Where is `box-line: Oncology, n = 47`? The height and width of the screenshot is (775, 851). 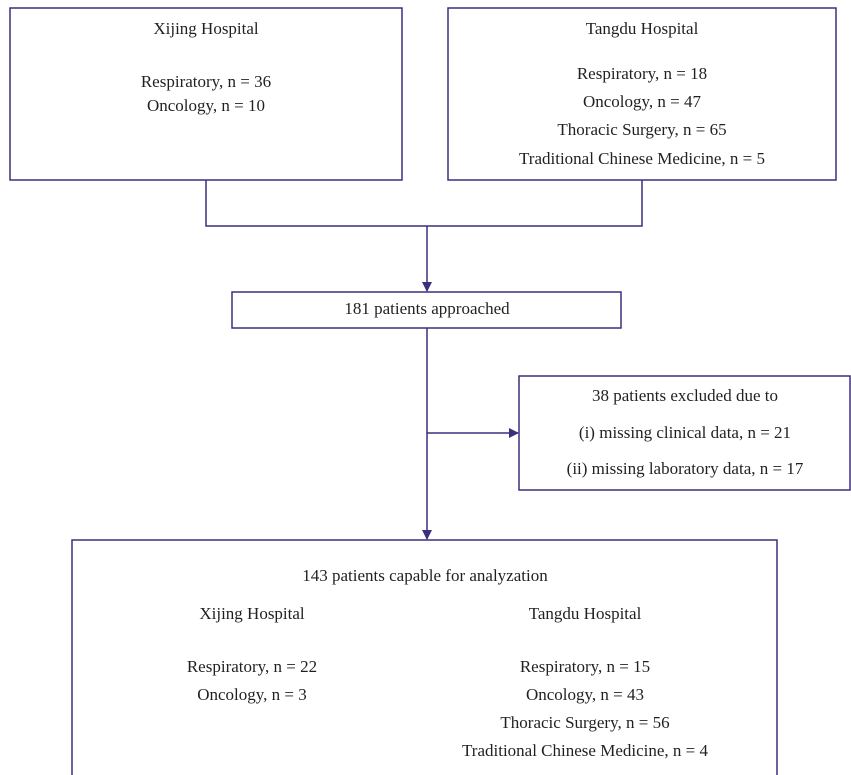 box-line: Oncology, n = 47 is located at coordinates (642, 101).